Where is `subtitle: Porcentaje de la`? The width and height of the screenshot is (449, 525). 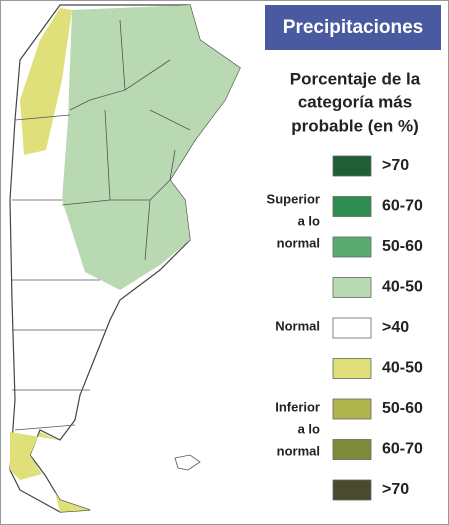 subtitle: Porcentaje de la is located at coordinates (355, 78).